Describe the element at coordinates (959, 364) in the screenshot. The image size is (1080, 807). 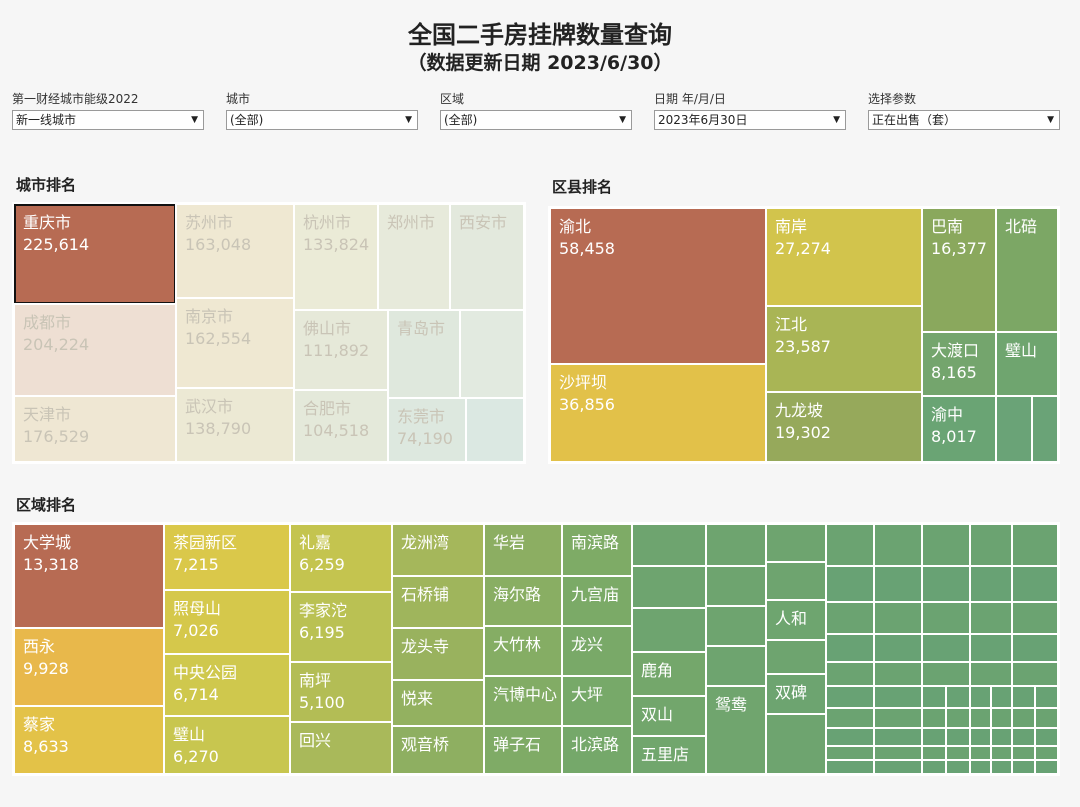
I see `treemap-tile: 大渡口 8,165` at that location.